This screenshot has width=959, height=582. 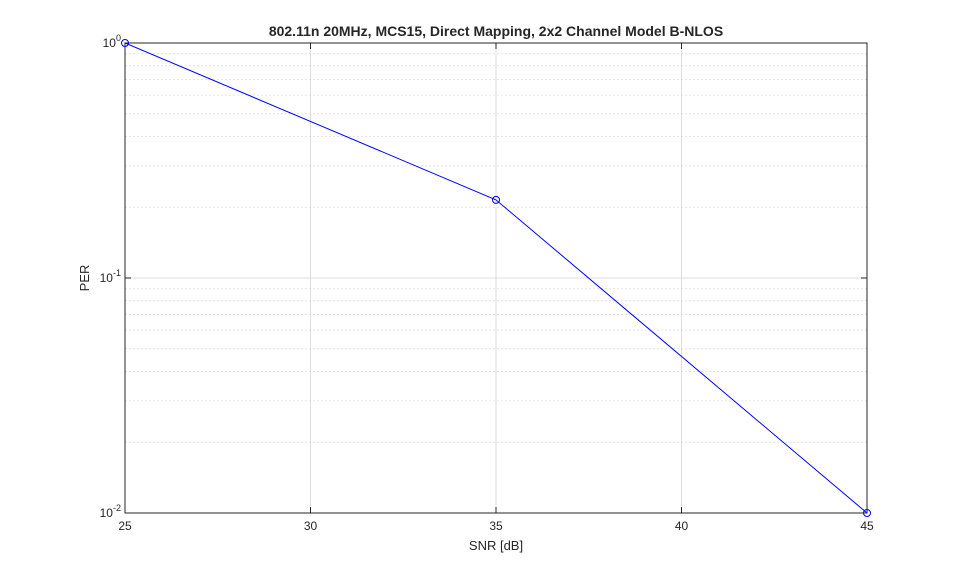 What do you see at coordinates (496, 545) in the screenshot?
I see `x-axis-label: SNR [dB]` at bounding box center [496, 545].